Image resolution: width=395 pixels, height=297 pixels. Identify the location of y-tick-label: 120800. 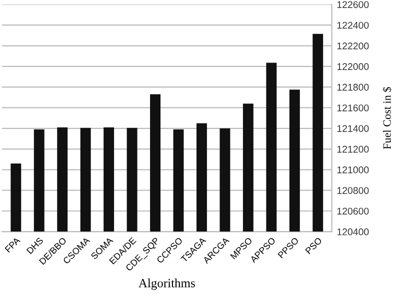
(353, 190).